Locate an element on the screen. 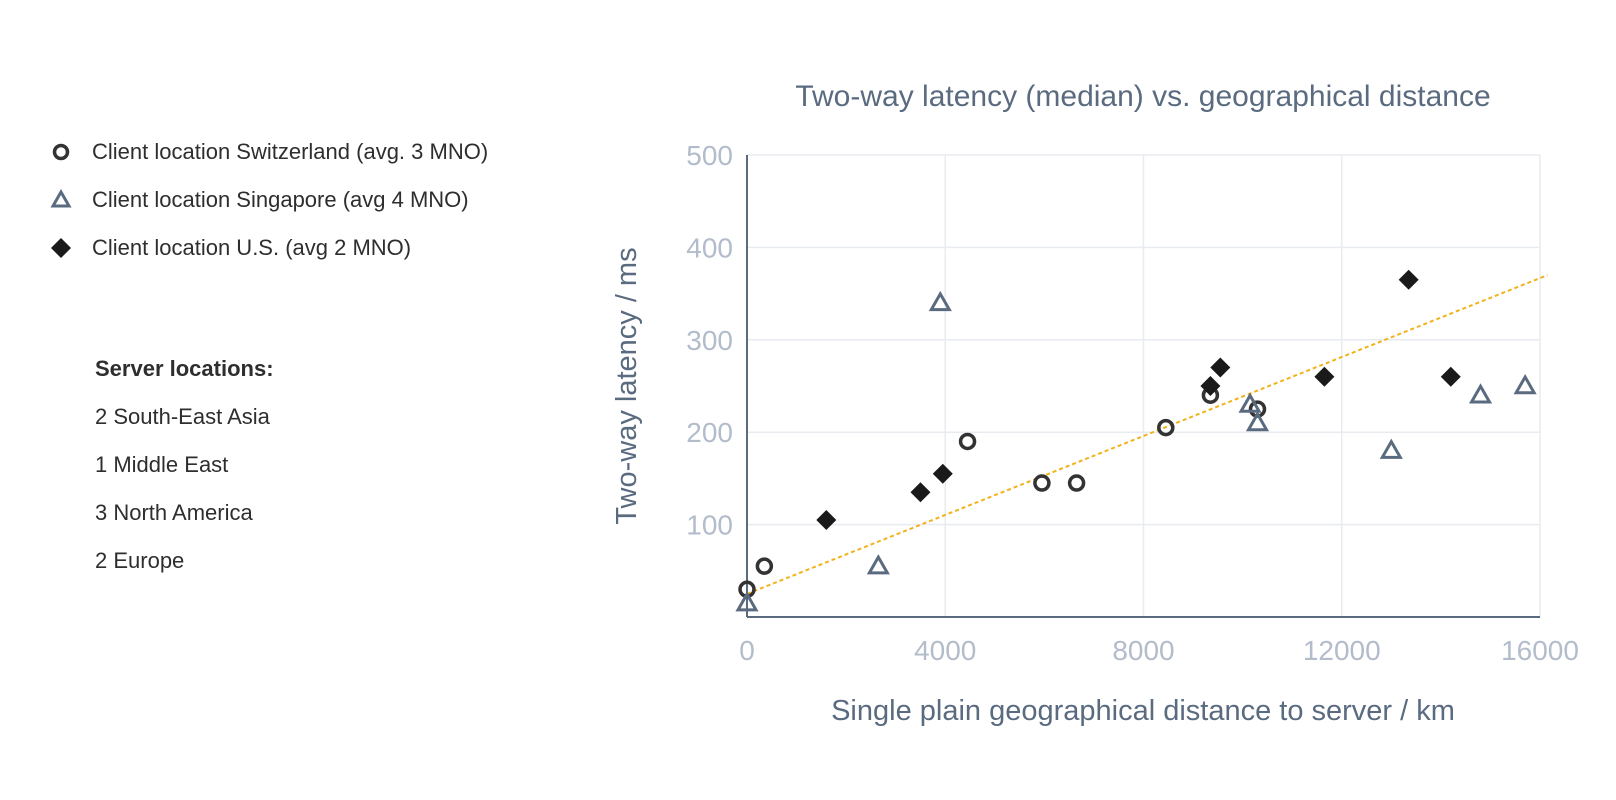  y-tick-labels: 100 200 300 400 500 is located at coordinates (709, 340).